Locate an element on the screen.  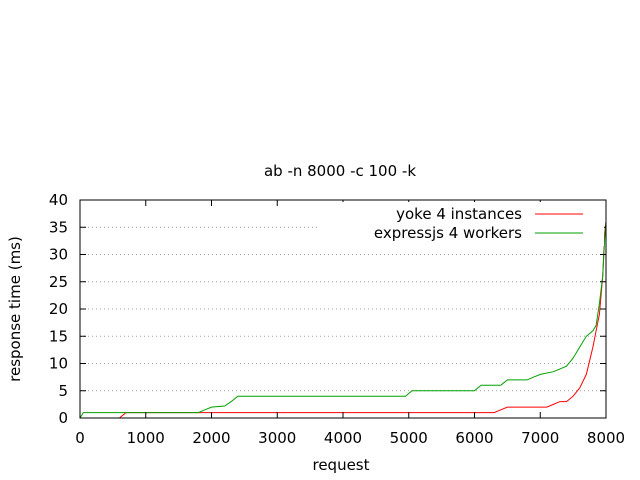
y-tick-label: 25 is located at coordinates (58, 282).